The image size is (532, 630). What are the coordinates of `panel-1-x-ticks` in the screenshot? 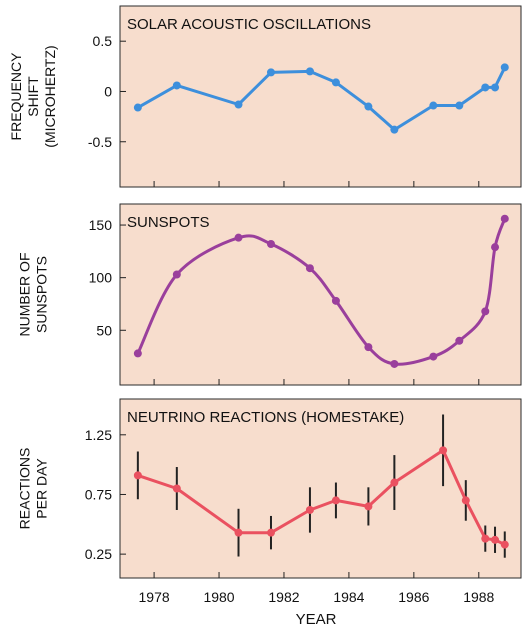 It's located at (316, 184).